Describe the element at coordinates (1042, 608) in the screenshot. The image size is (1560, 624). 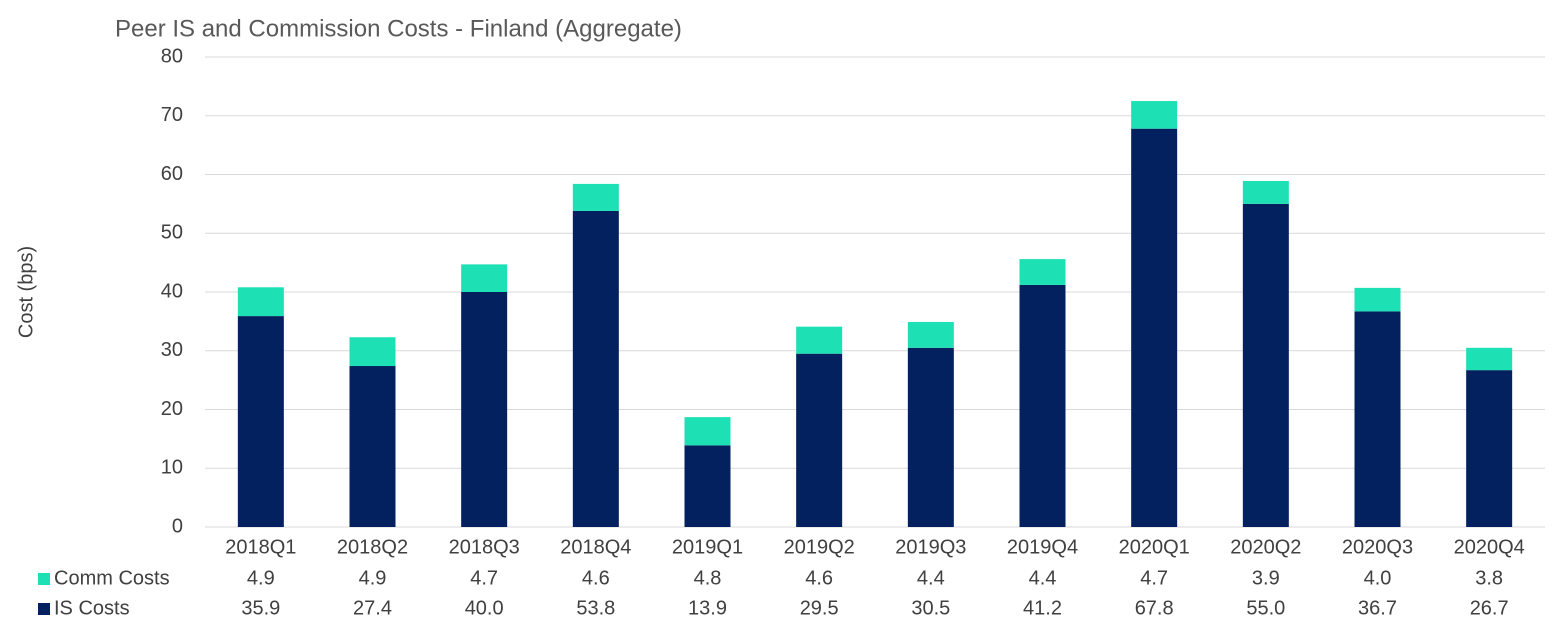
I see `data-label: 41.2` at that location.